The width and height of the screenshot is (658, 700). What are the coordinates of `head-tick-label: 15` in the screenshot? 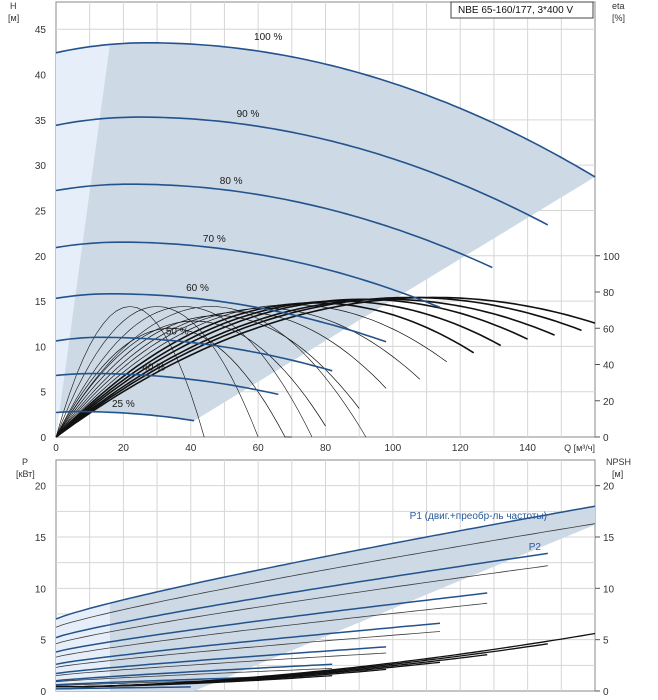 It's located at (41, 302).